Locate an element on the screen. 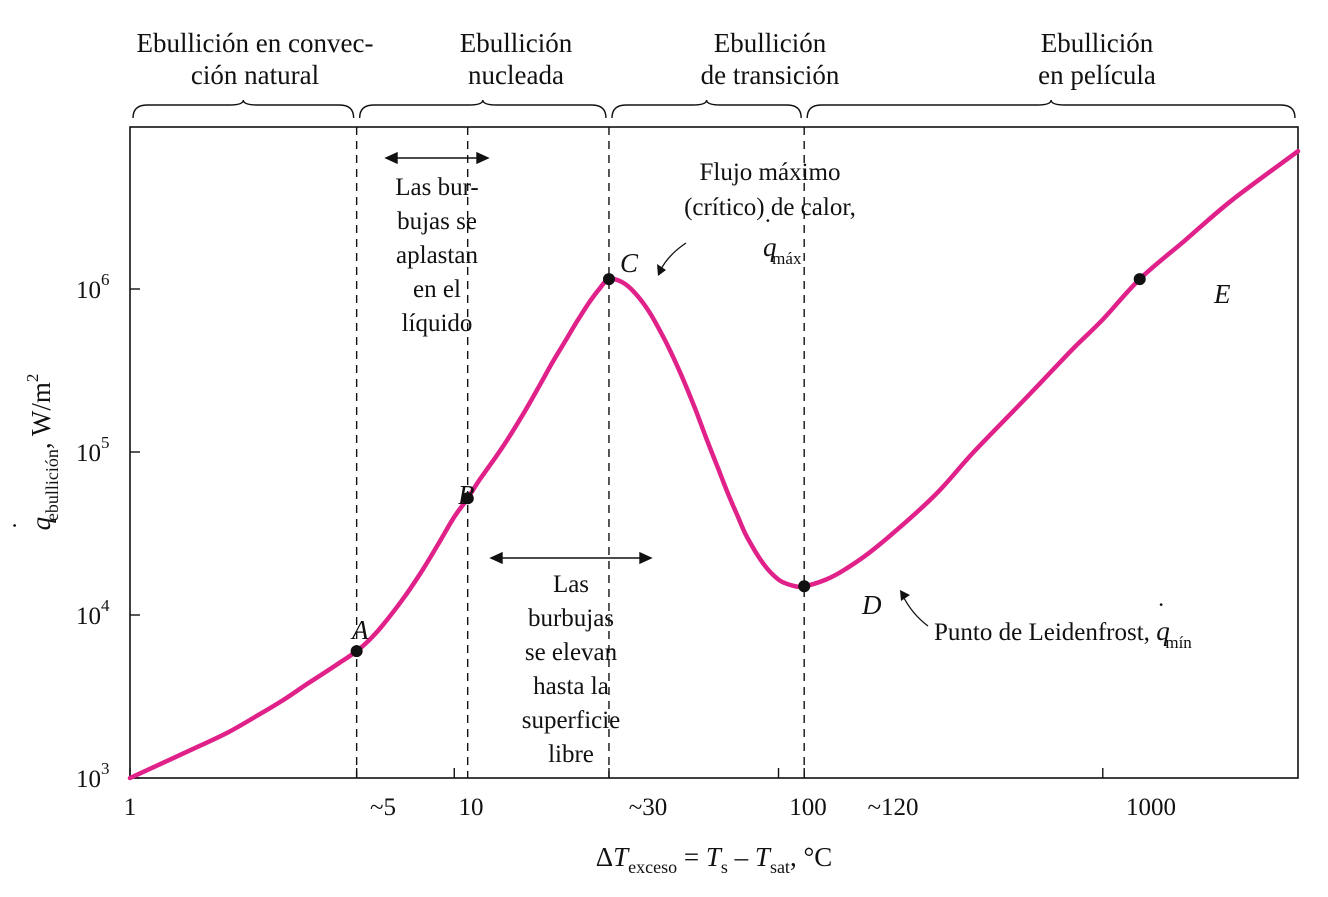 The height and width of the screenshot is (897, 1328). leidenfrost-label: Punto de Leidenfrost, q˙mín is located at coordinates (1063, 625).